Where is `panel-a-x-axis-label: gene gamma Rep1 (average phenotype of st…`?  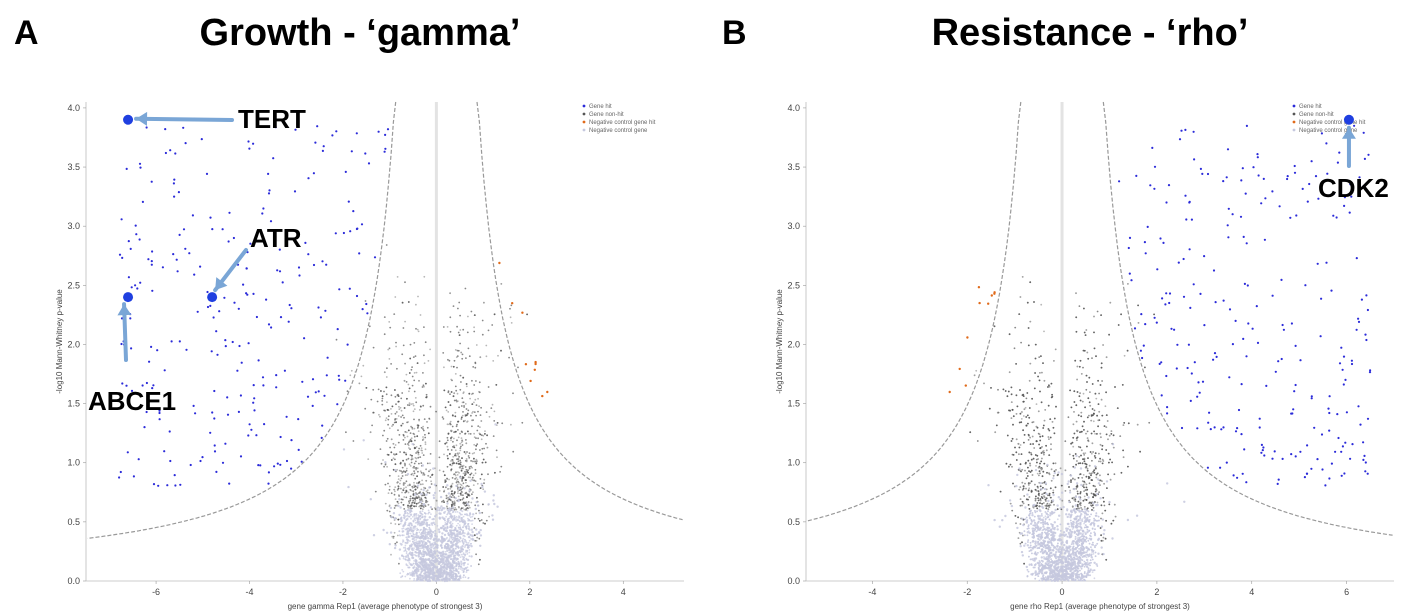 panel-a-x-axis-label: gene gamma Rep1 (average phenotype of st… is located at coordinates (385, 606).